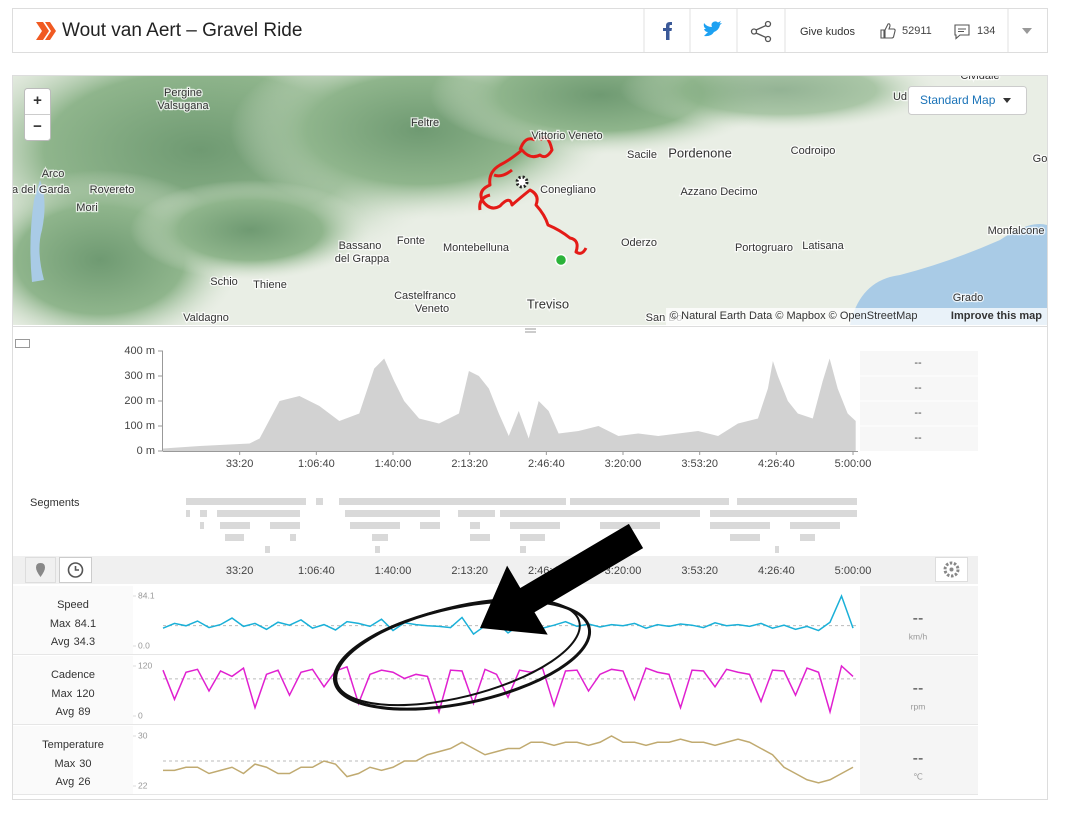  I want to click on more-menu, so click(1027, 31).